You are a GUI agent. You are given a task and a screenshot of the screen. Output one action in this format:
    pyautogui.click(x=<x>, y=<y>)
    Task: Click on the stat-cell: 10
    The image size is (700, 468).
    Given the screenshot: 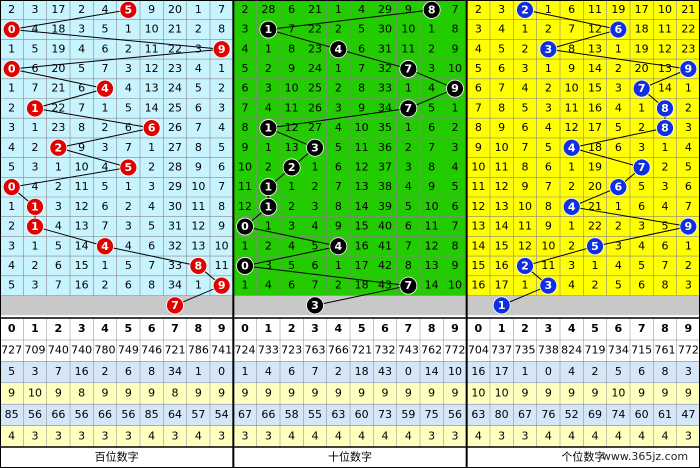 What is the action you would take?
    pyautogui.click(x=478, y=393)
    